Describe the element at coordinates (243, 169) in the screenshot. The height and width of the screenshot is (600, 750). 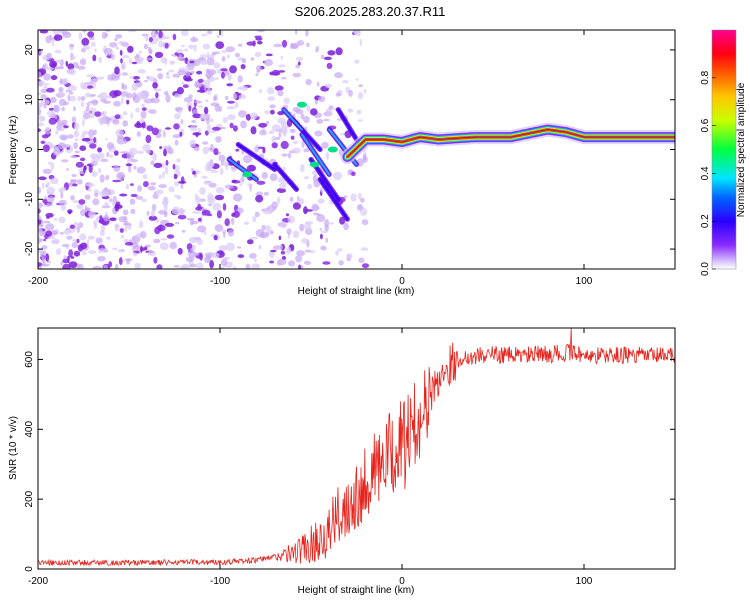
I see `spectrogram-streak-core` at that location.